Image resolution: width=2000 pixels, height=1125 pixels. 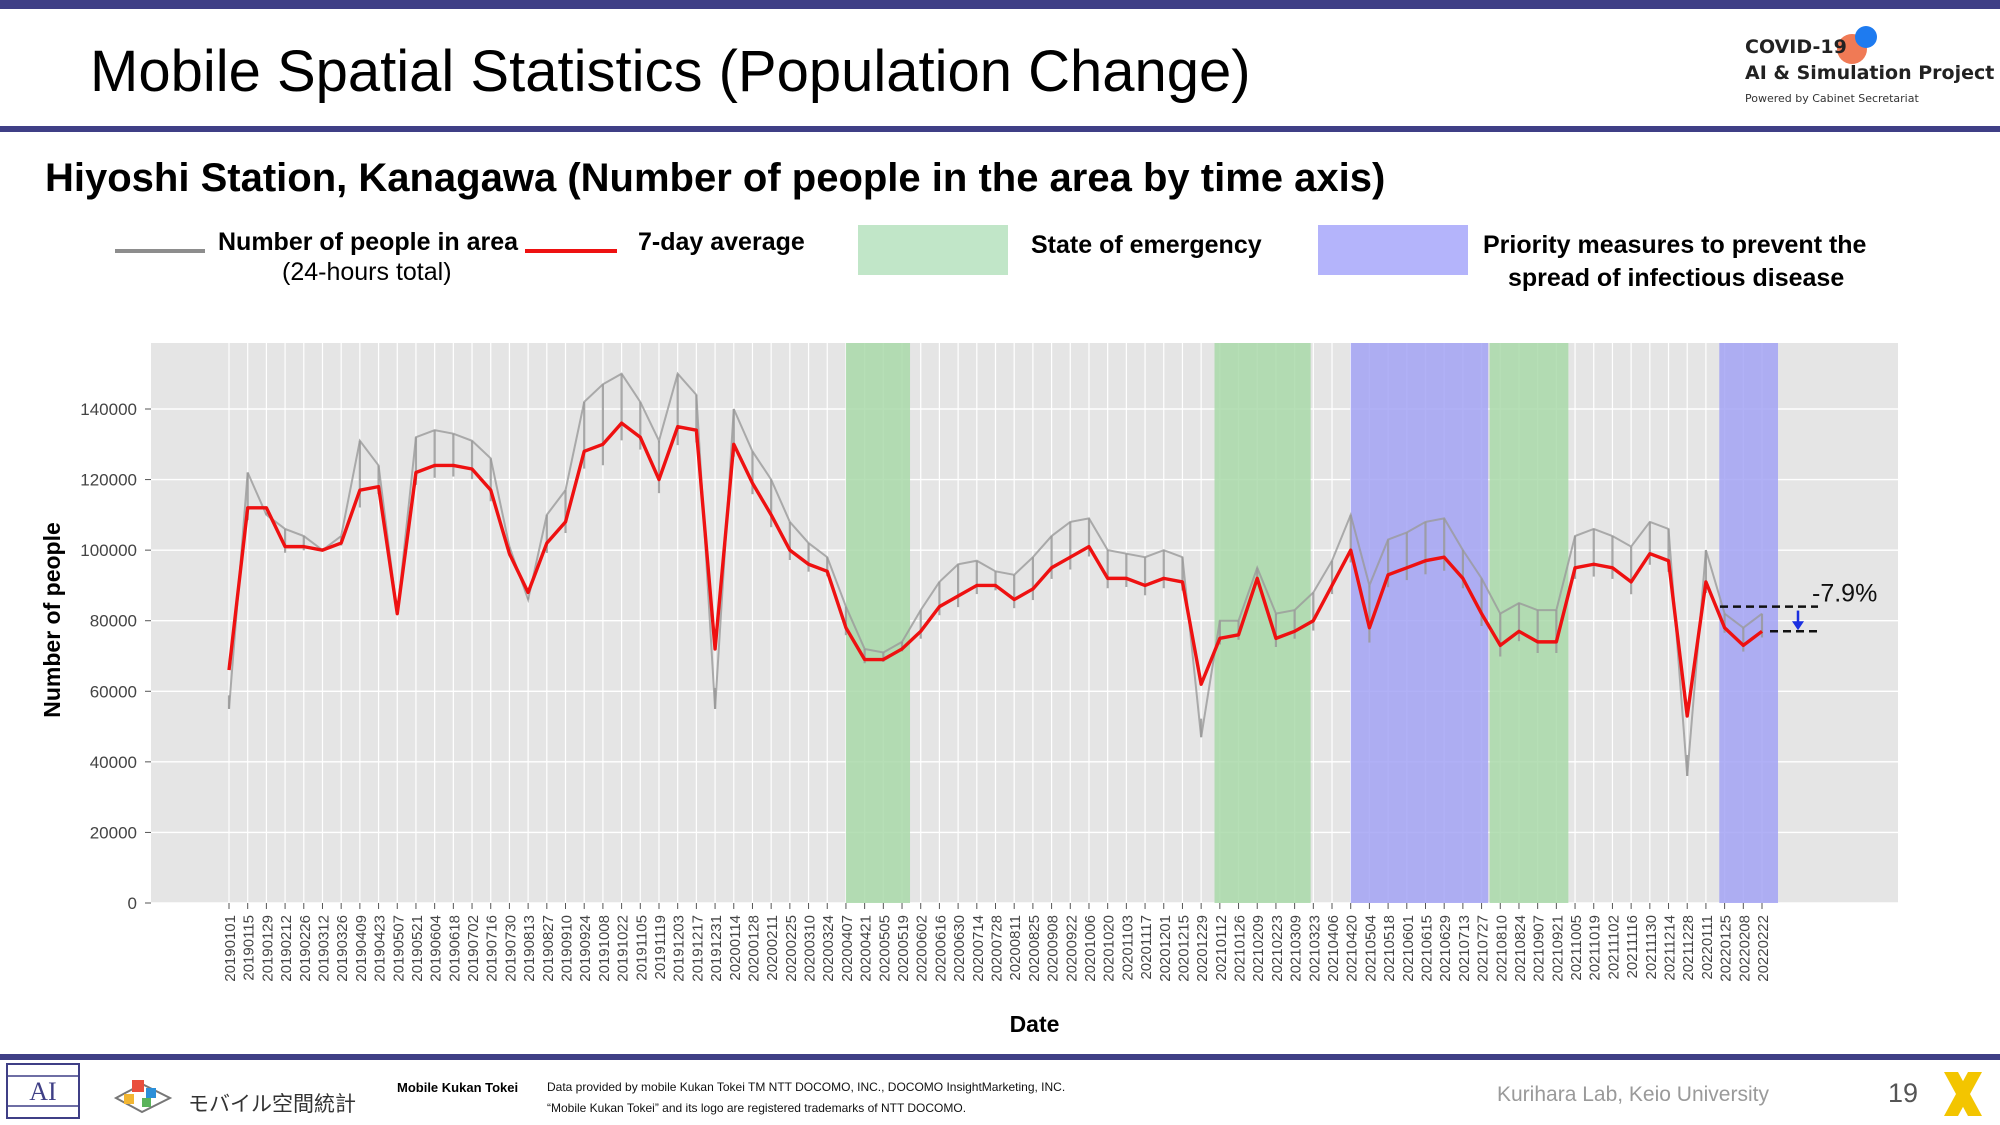 What do you see at coordinates (1675, 245) in the screenshot?
I see `legend-priority-label-1: Priority measures to prevent the` at bounding box center [1675, 245].